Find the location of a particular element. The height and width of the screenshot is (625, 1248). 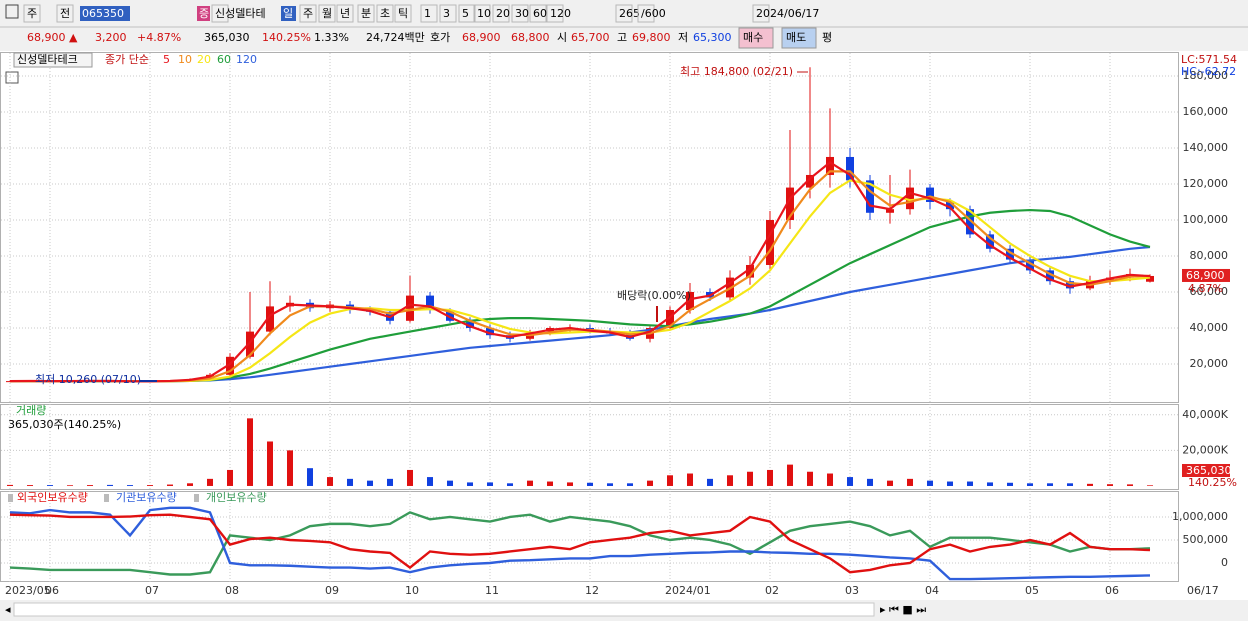

toolbar-item: 증 is located at coordinates (204, 13).